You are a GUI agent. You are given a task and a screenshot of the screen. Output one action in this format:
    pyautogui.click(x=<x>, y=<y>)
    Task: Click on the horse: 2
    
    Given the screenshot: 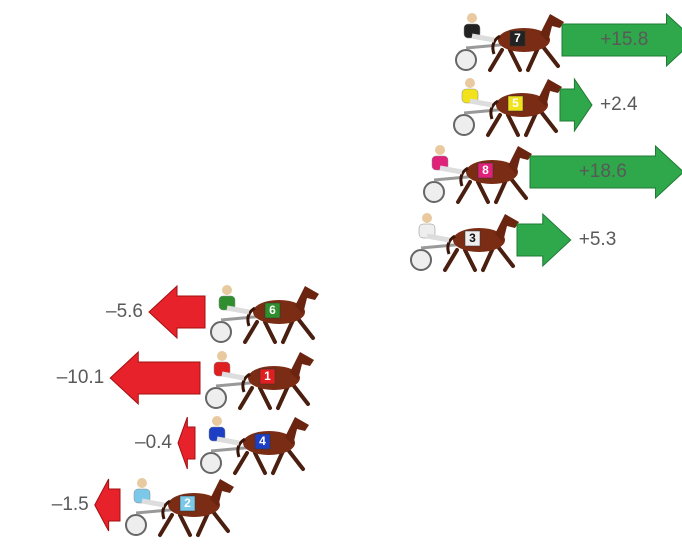 What is the action you would take?
    pyautogui.click(x=179, y=507)
    